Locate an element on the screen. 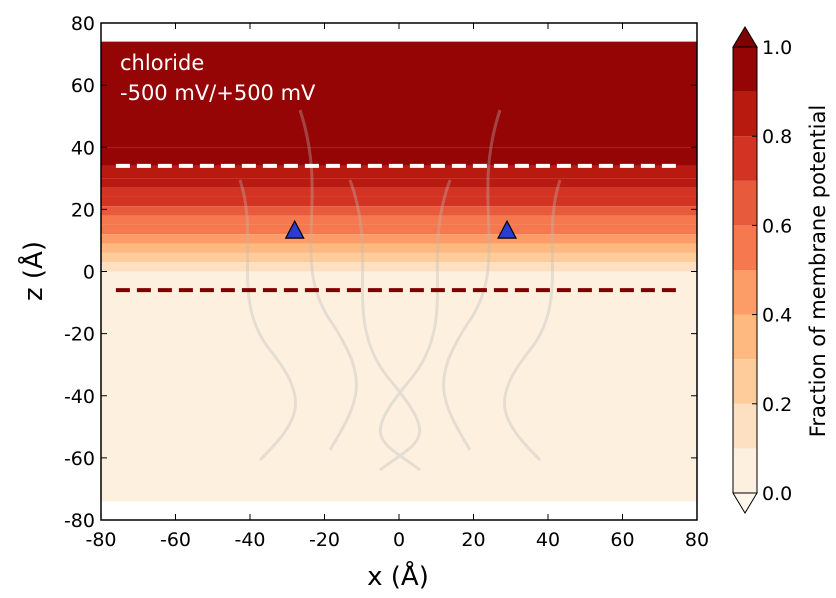  colorbar-tick-label: 0.4 is located at coordinates (777, 316).